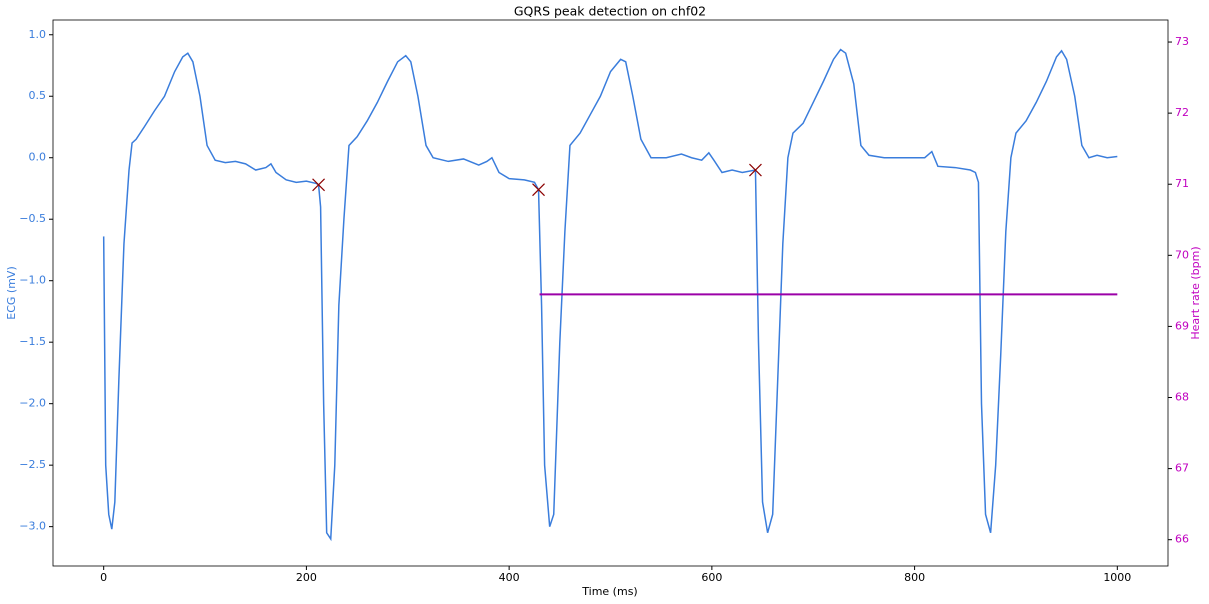 Image resolution: width=1209 pixels, height=604 pixels. What do you see at coordinates (38, 157) in the screenshot?
I see `y-tick-label: 0.0` at bounding box center [38, 157].